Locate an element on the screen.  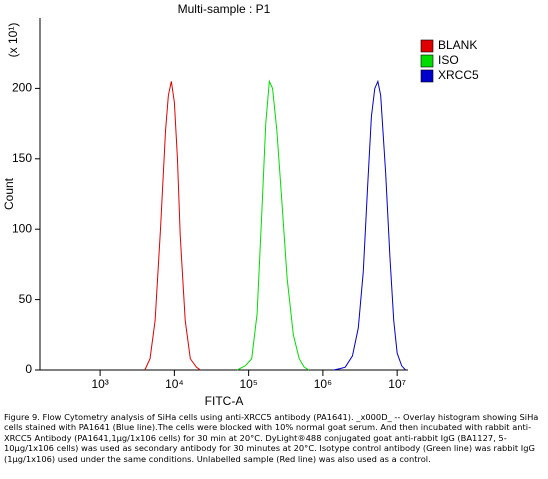
y-tick-label: 50 is located at coordinates (26, 299).